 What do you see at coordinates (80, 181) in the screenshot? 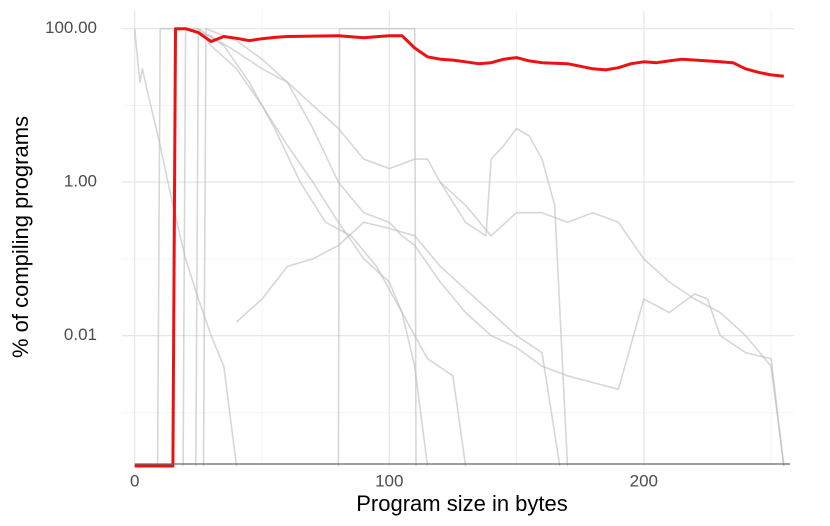
I see `y-tick-label: 1.00` at bounding box center [80, 181].